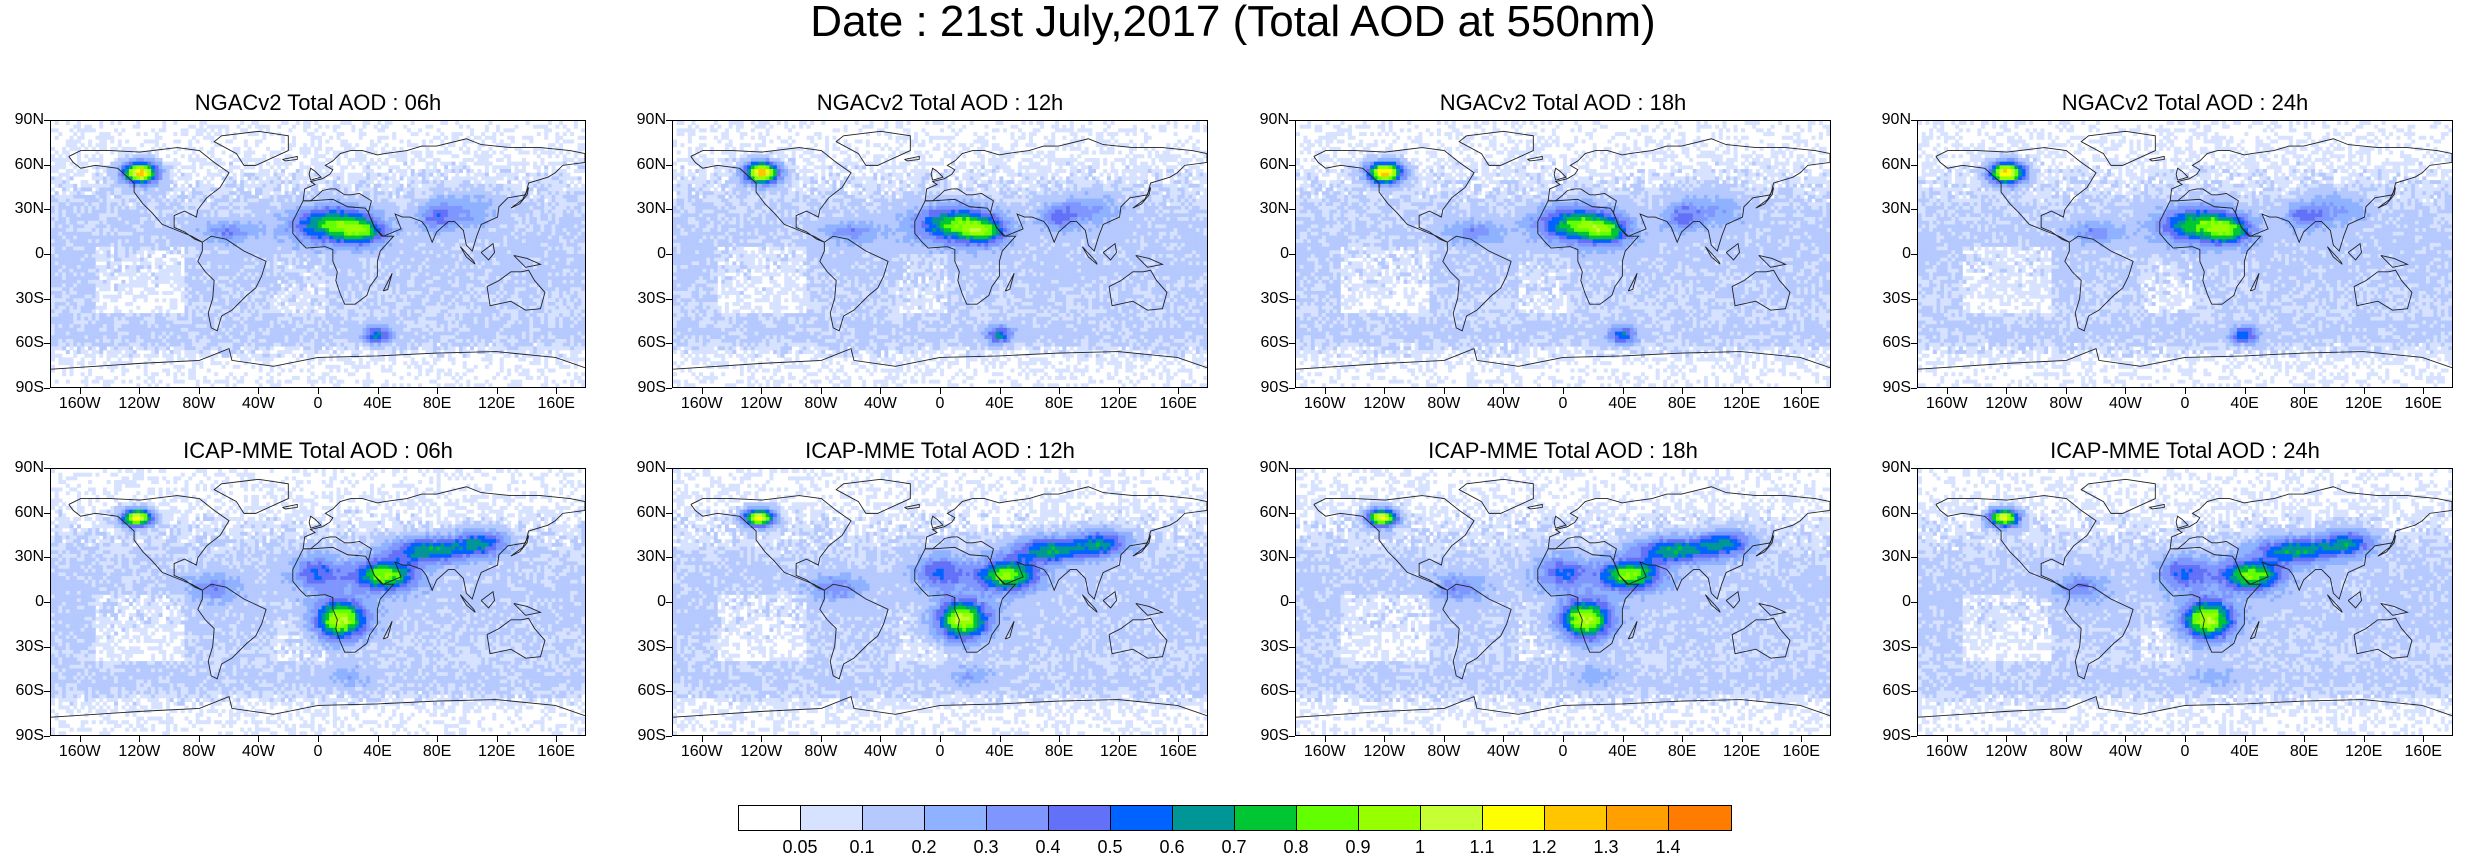  Describe the element at coordinates (940, 103) in the screenshot. I see `panel-title: NGACv2 Total AOD : 12h` at that location.